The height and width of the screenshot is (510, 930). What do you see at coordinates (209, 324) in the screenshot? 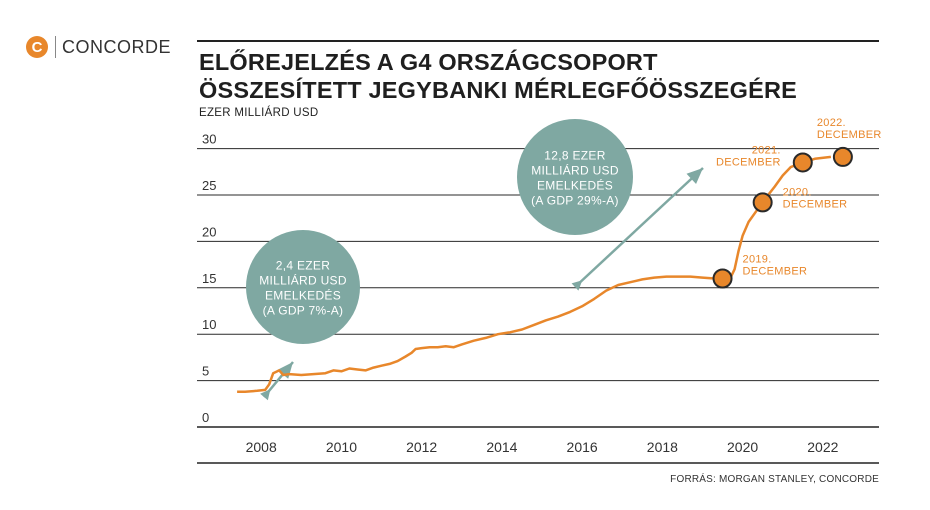
I see `y-tick-label: 10` at bounding box center [209, 324].